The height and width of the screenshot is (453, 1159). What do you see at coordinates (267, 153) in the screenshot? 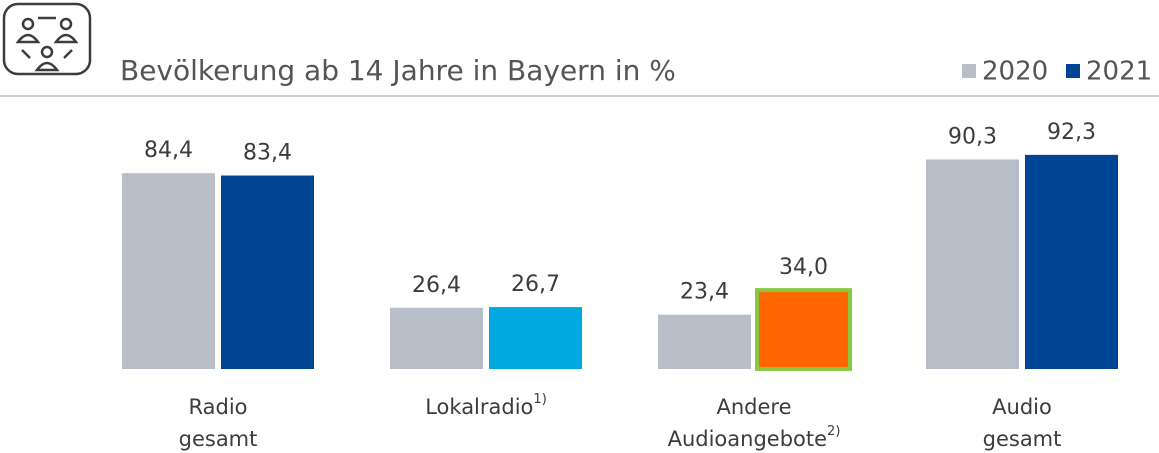
I see `value-label: 83,4` at bounding box center [267, 153].